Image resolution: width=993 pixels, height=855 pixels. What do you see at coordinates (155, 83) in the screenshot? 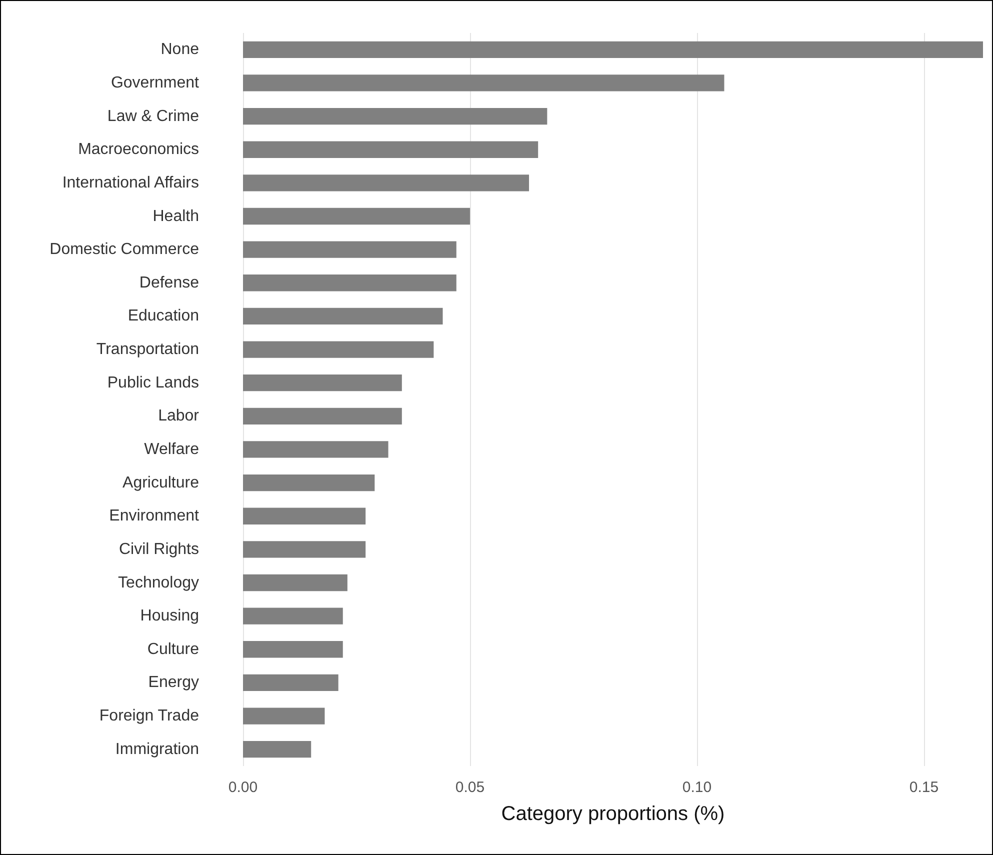
I see `y-tick-label: Government` at bounding box center [155, 83].